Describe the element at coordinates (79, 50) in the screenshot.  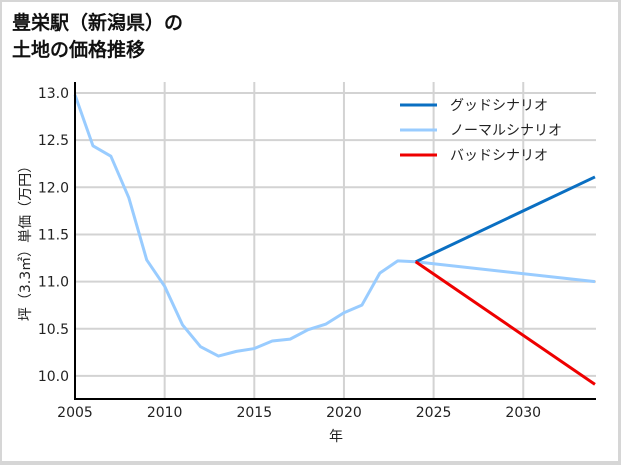
I see `chart-title-line-2: 土地の価格推移` at that location.